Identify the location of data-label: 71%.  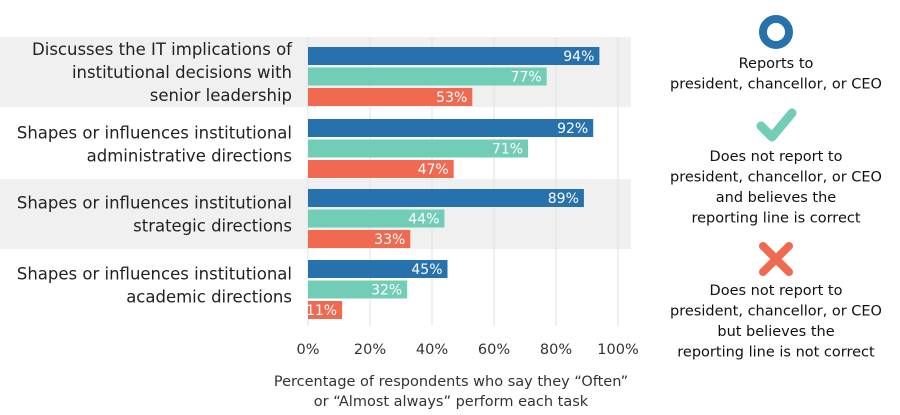
(507, 150).